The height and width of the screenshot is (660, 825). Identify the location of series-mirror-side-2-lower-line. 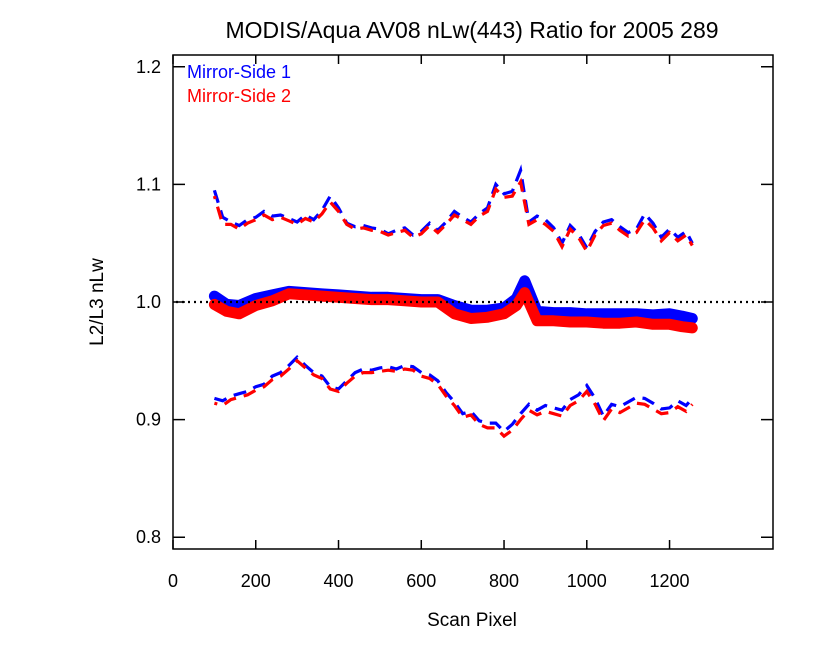
(453, 398).